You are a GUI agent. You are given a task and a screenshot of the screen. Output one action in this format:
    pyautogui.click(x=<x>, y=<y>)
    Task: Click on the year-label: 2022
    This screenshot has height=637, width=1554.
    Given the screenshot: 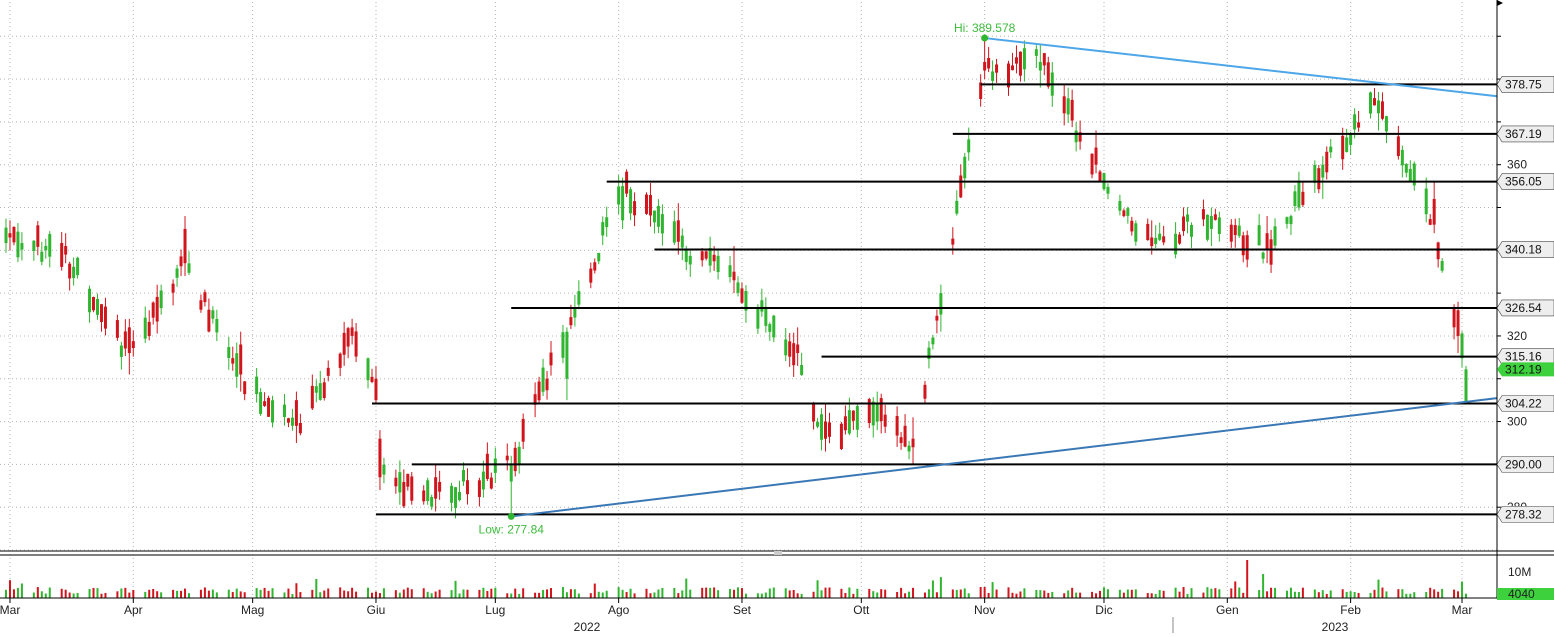 What is the action you would take?
    pyautogui.click(x=587, y=627)
    